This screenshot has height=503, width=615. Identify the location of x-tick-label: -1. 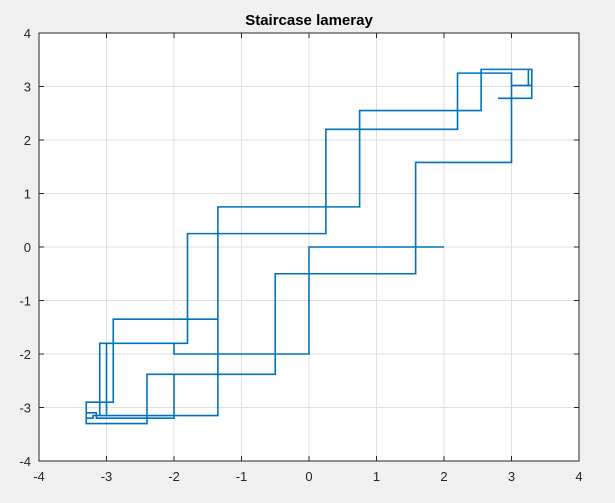
(242, 476).